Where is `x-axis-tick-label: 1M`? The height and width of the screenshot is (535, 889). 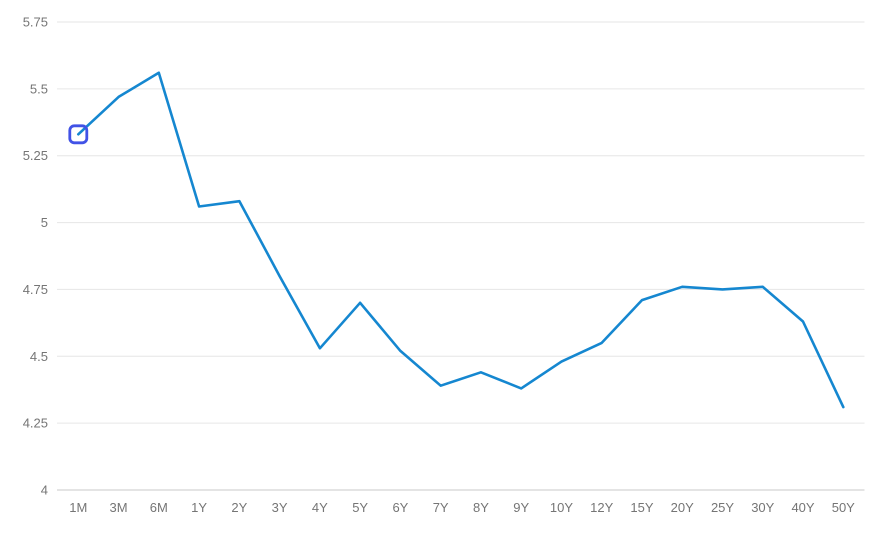
x-axis-tick-label: 1M is located at coordinates (78, 507).